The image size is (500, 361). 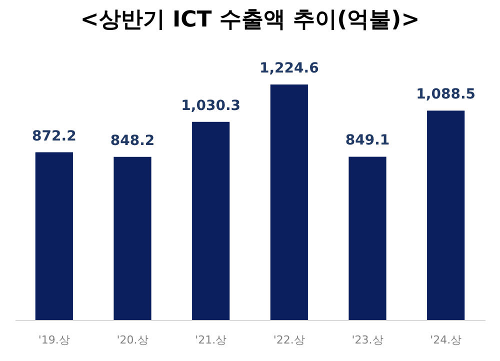 I want to click on data-label: 1,030.3, so click(x=211, y=106).